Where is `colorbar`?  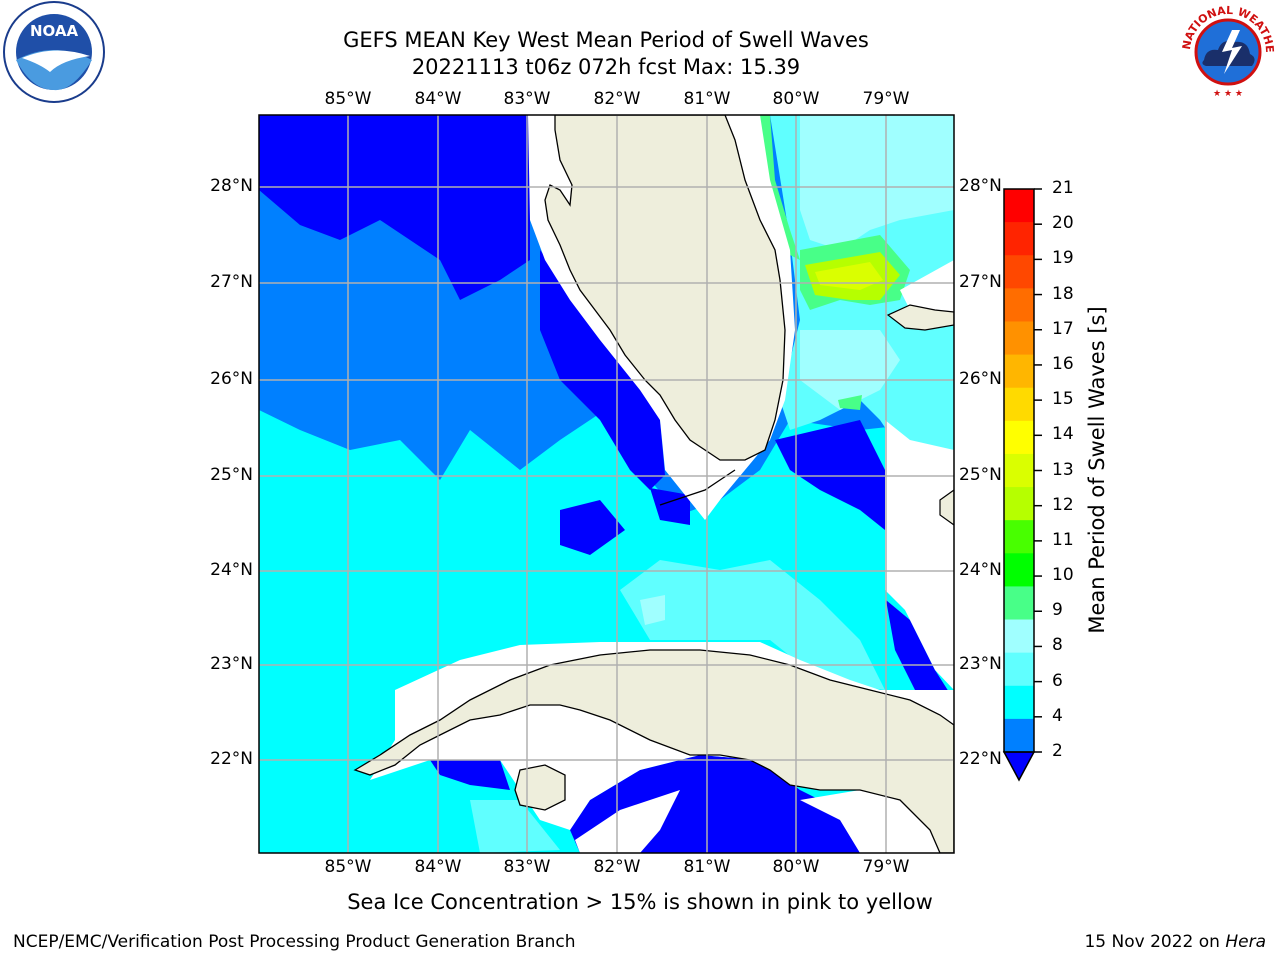 colorbar is located at coordinates (1022, 485).